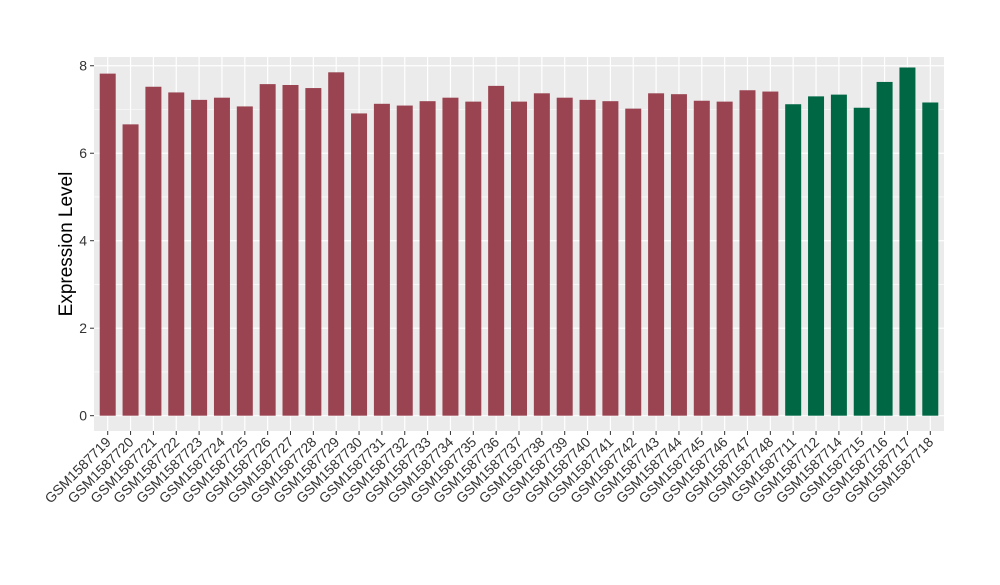 The height and width of the screenshot is (585, 1000). I want to click on bar-GSM1587737, so click(519, 258).